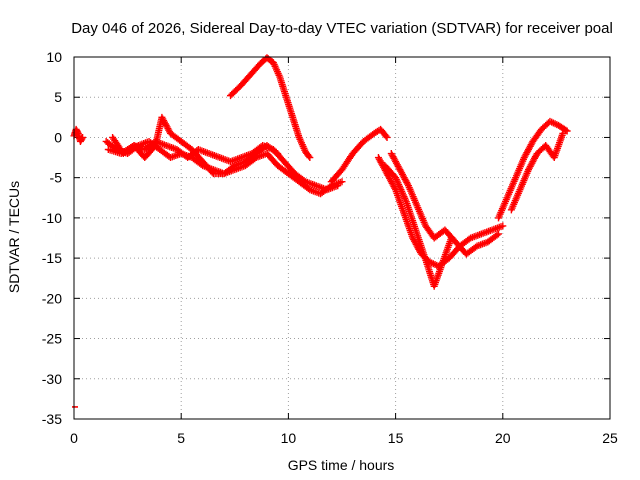 The width and height of the screenshot is (640, 480). I want to click on y-tick-label: -5, so click(56, 178).